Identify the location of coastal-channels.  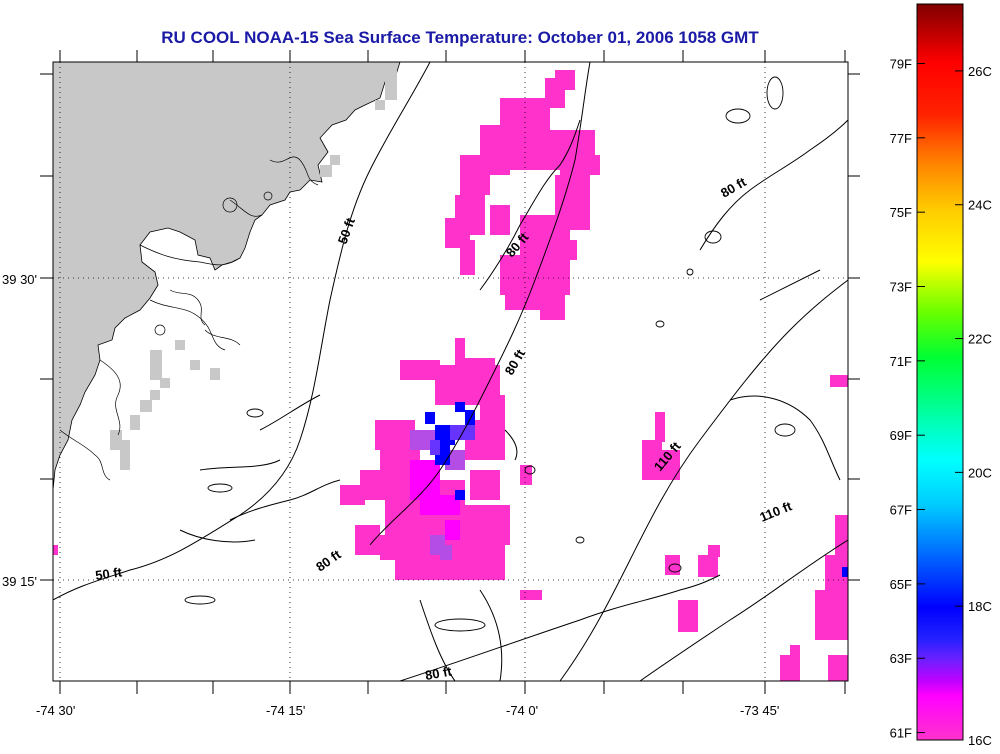
(189, 318).